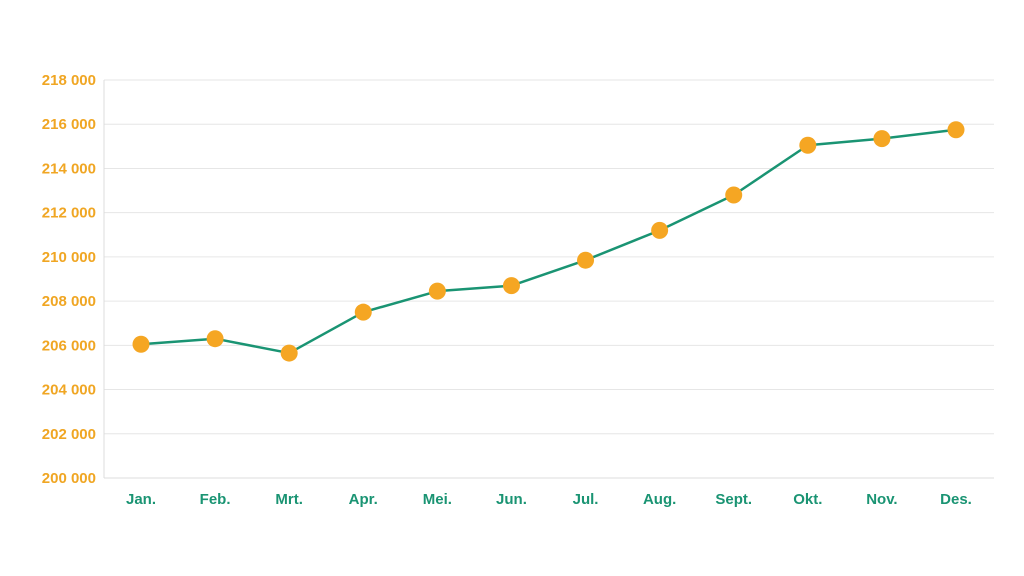 The height and width of the screenshot is (576, 1024). Describe the element at coordinates (289, 499) in the screenshot. I see `x-tick-label: Mrt.` at that location.